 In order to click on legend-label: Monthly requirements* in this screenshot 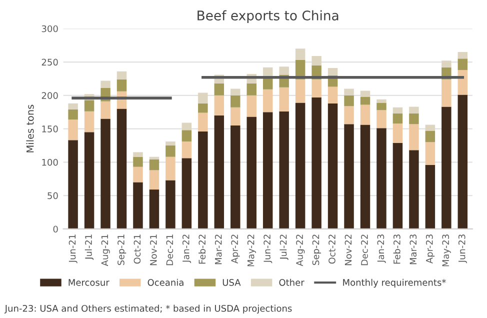, I will do `click(394, 283)`.